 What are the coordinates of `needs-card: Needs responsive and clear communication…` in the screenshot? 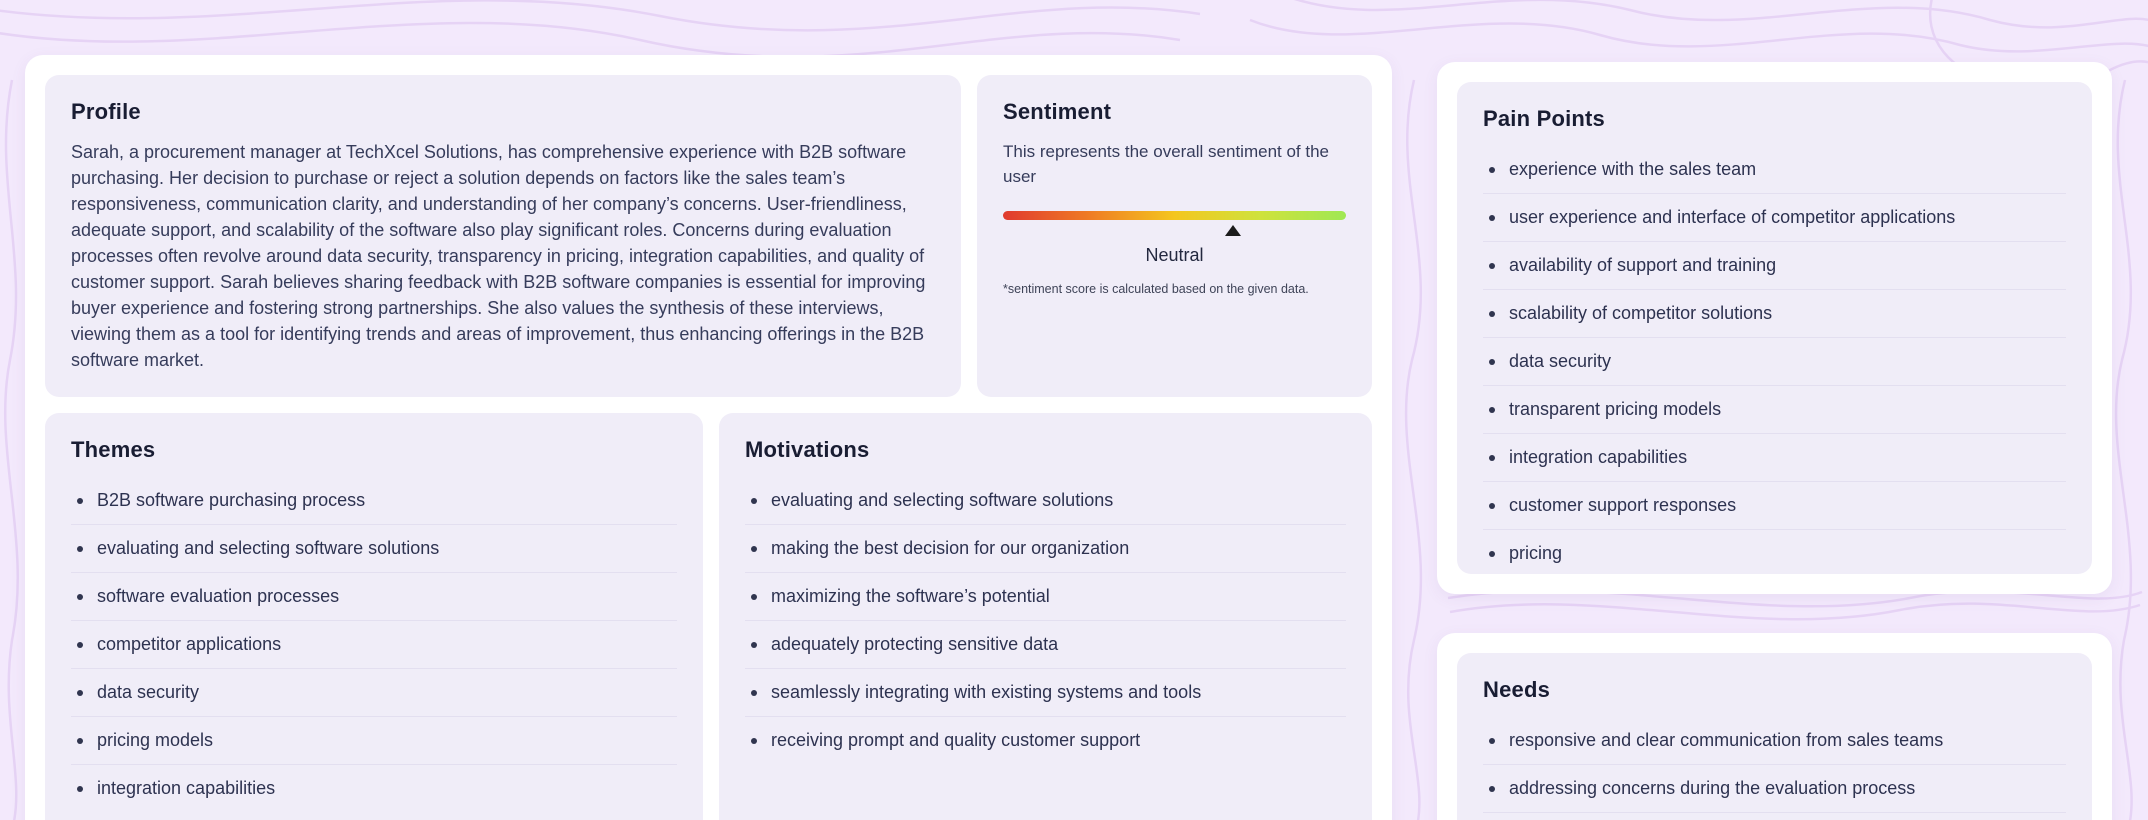 It's located at (1774, 736).